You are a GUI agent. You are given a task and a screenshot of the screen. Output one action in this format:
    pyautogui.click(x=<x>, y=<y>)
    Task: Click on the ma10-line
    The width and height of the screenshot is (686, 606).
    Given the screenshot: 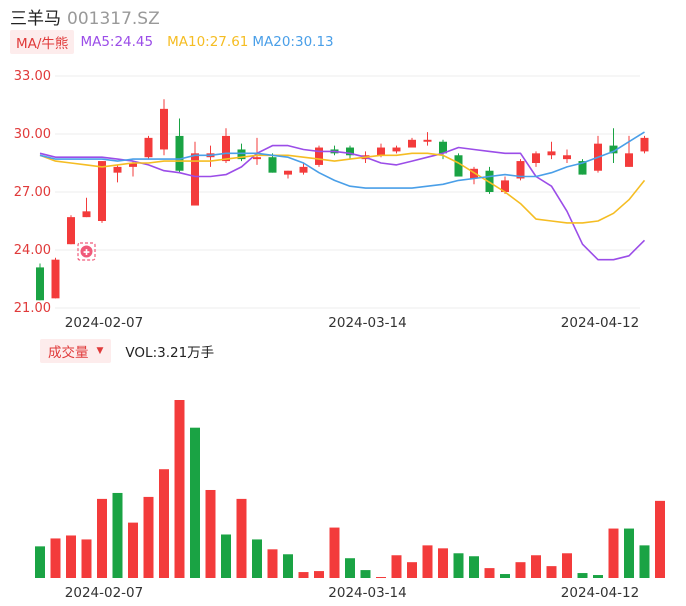 What is the action you would take?
    pyautogui.click(x=342, y=188)
    